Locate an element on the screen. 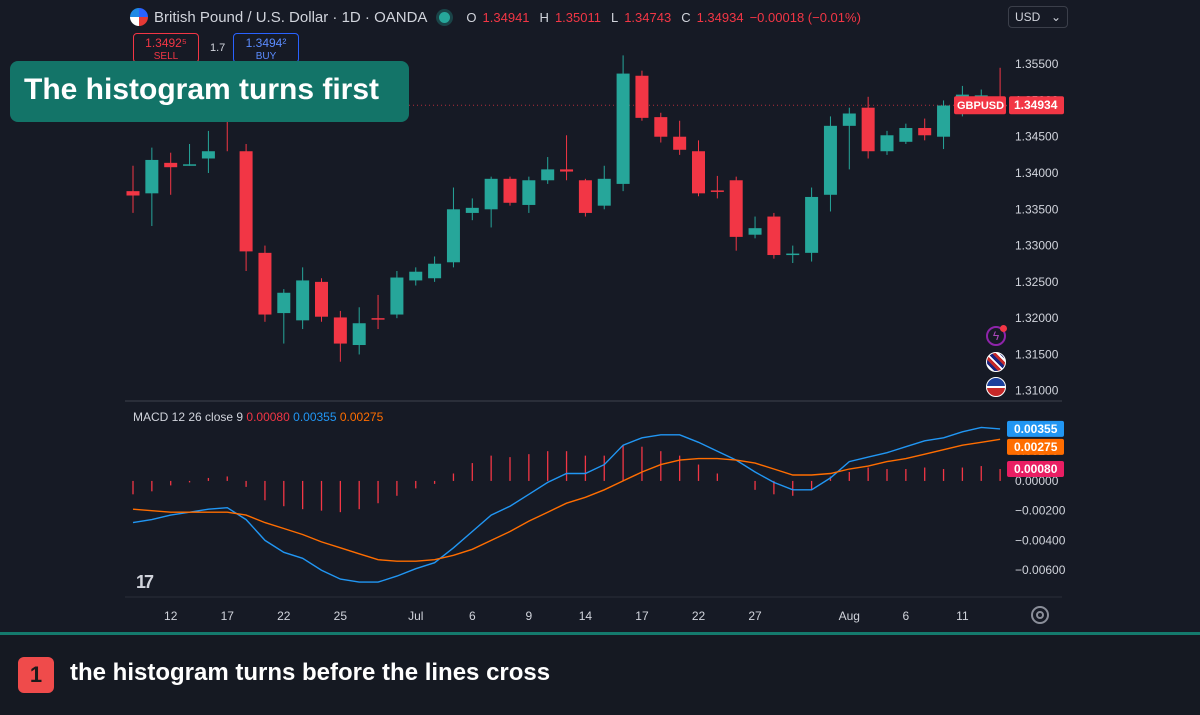 This screenshot has width=1200, height=715. settings-gear-icon is located at coordinates (1040, 615).